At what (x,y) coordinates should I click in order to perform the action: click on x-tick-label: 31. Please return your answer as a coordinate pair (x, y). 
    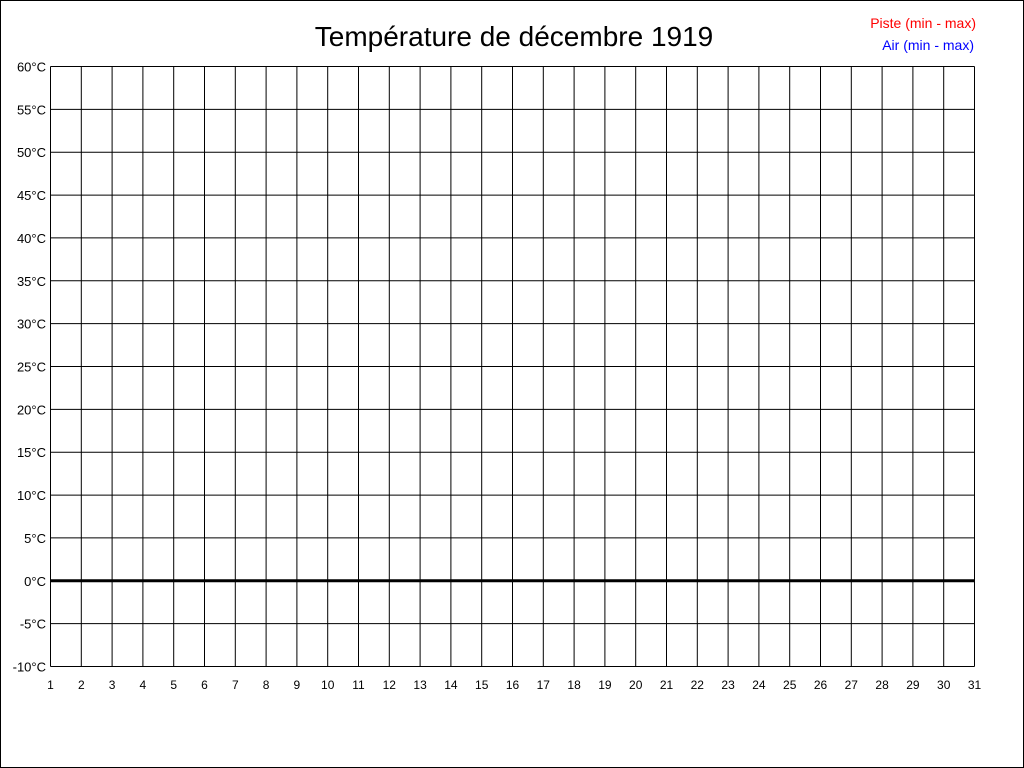
    Looking at the image, I should click on (975, 685).